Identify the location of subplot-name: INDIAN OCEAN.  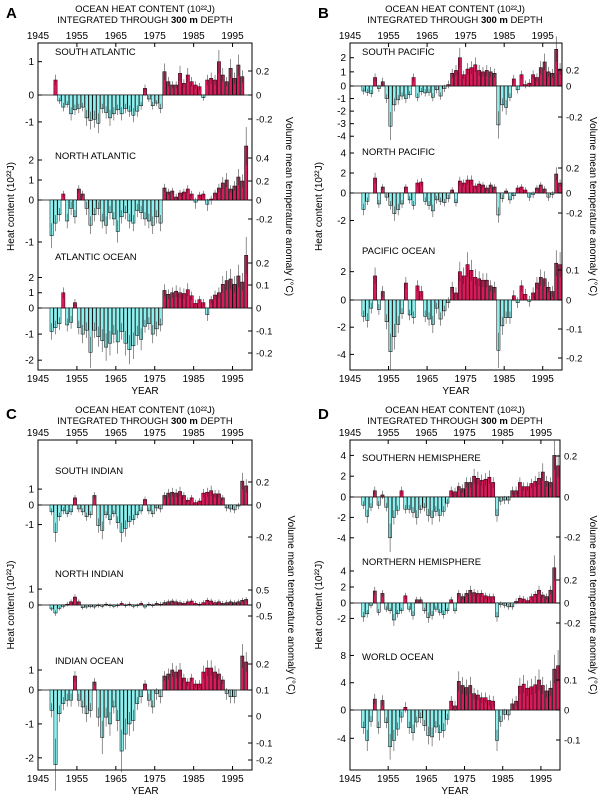
(89, 661).